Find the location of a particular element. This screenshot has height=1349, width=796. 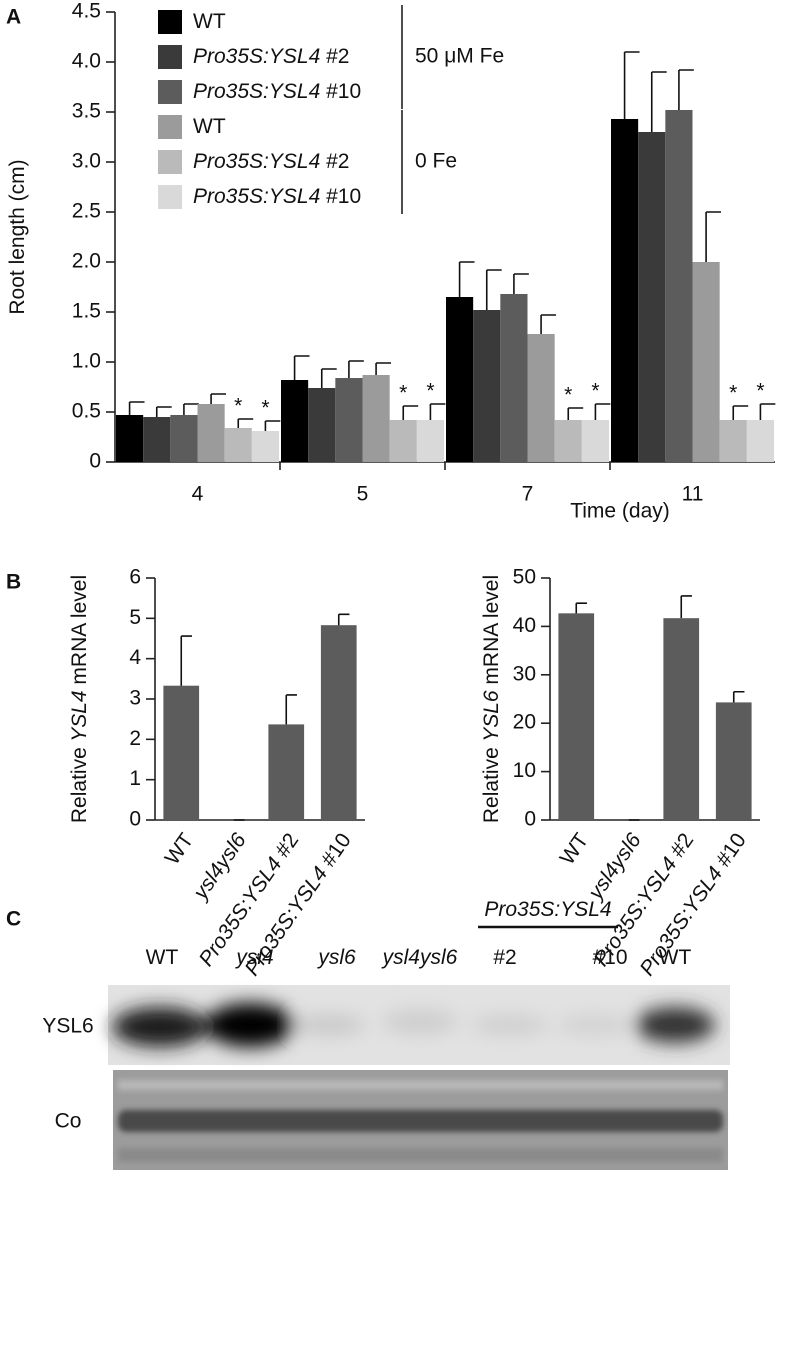

panel-label: B is located at coordinates (13, 582).